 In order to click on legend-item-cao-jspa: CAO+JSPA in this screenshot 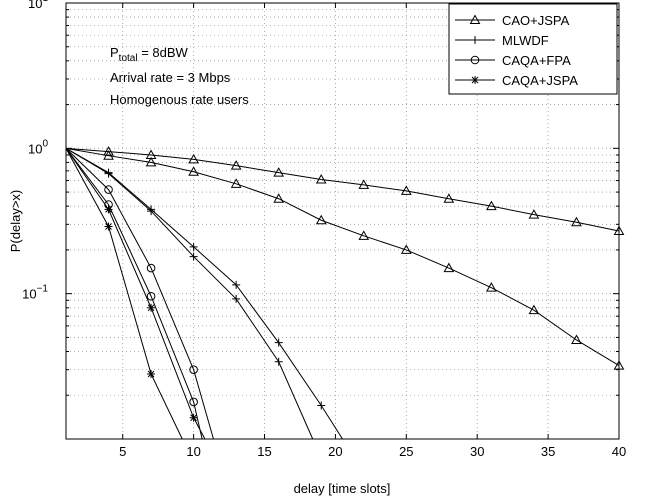, I will do `click(512, 20)`.